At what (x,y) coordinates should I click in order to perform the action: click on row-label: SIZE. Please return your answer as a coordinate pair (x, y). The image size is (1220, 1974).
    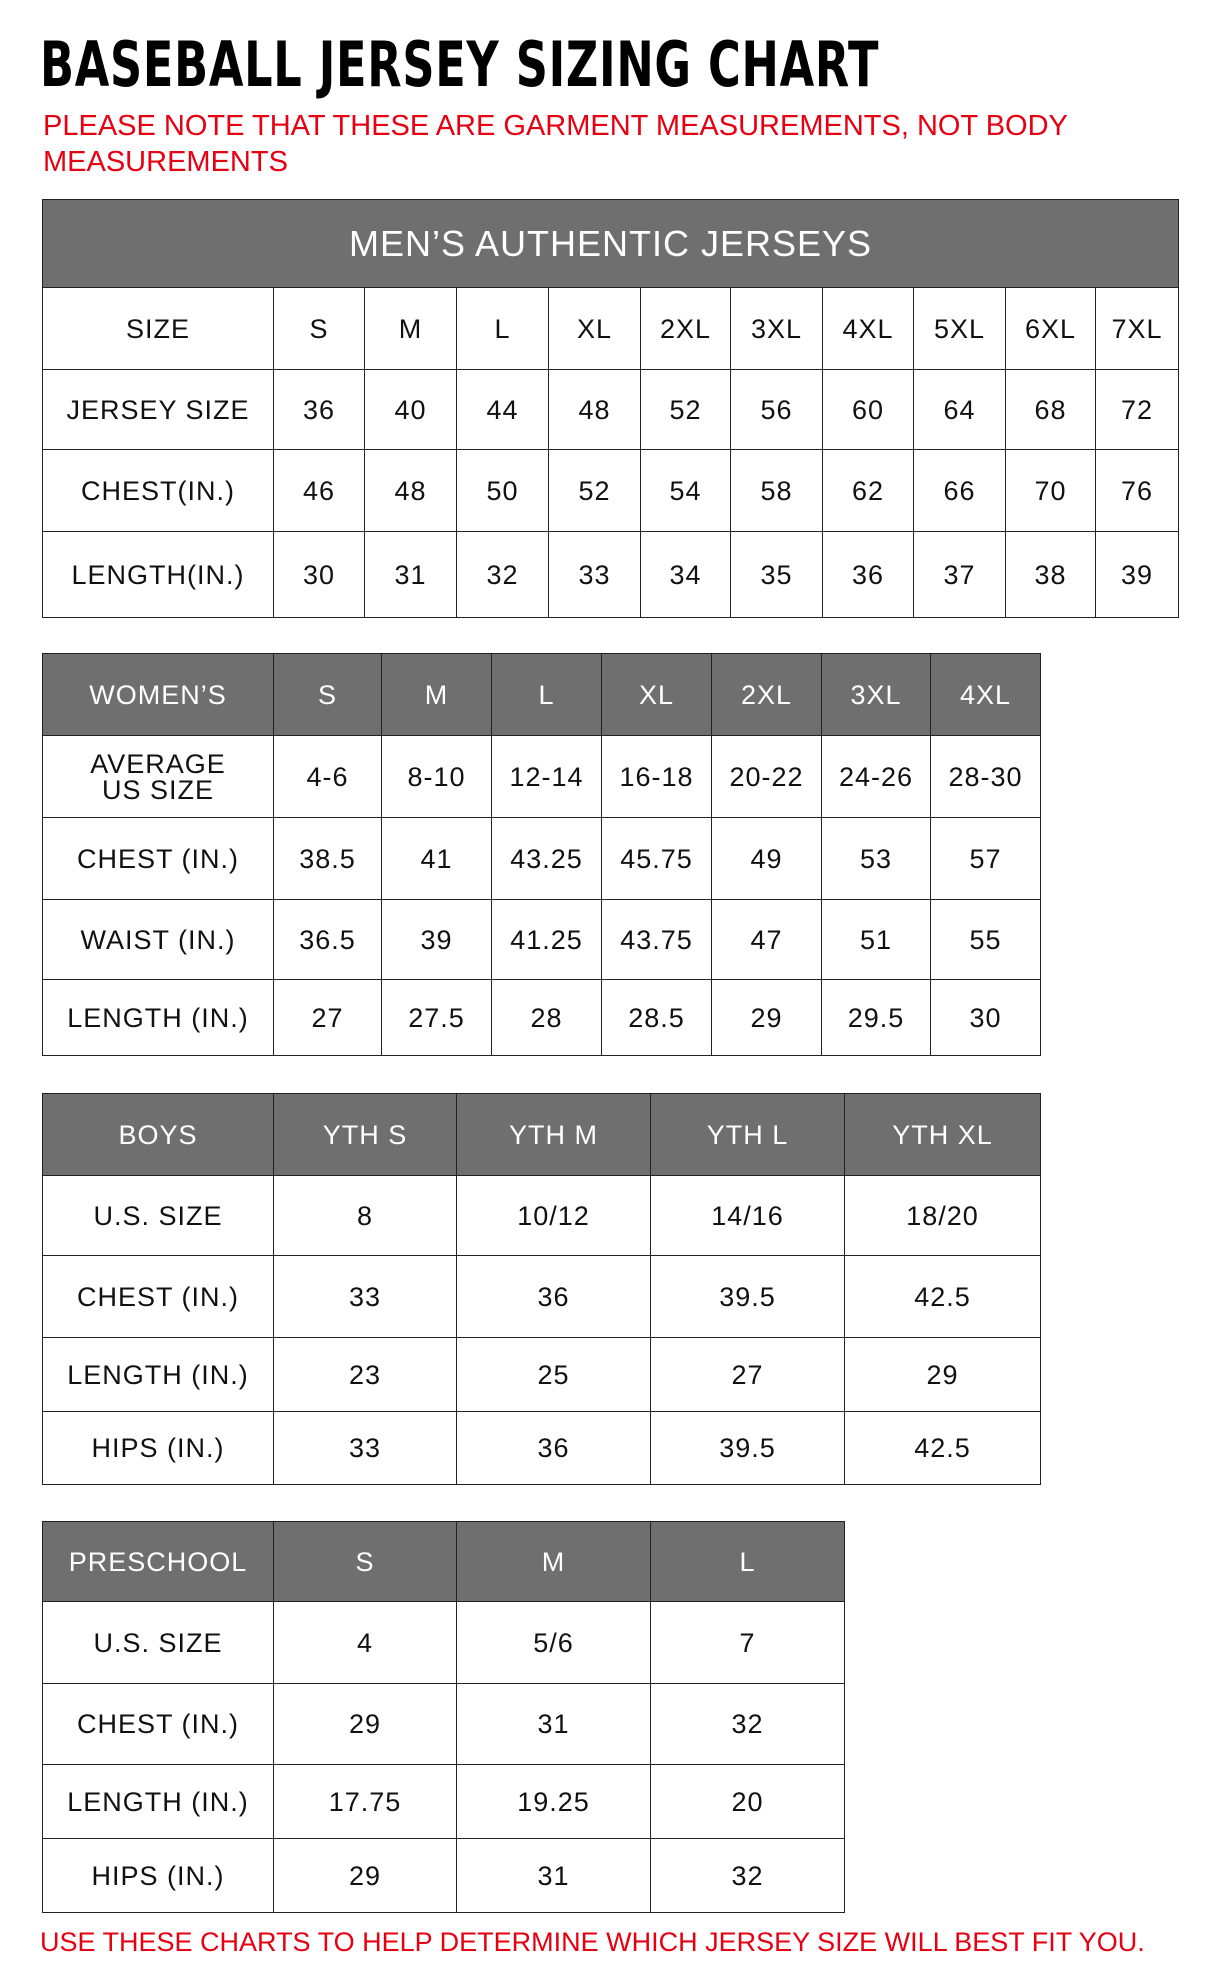
    Looking at the image, I should click on (158, 328).